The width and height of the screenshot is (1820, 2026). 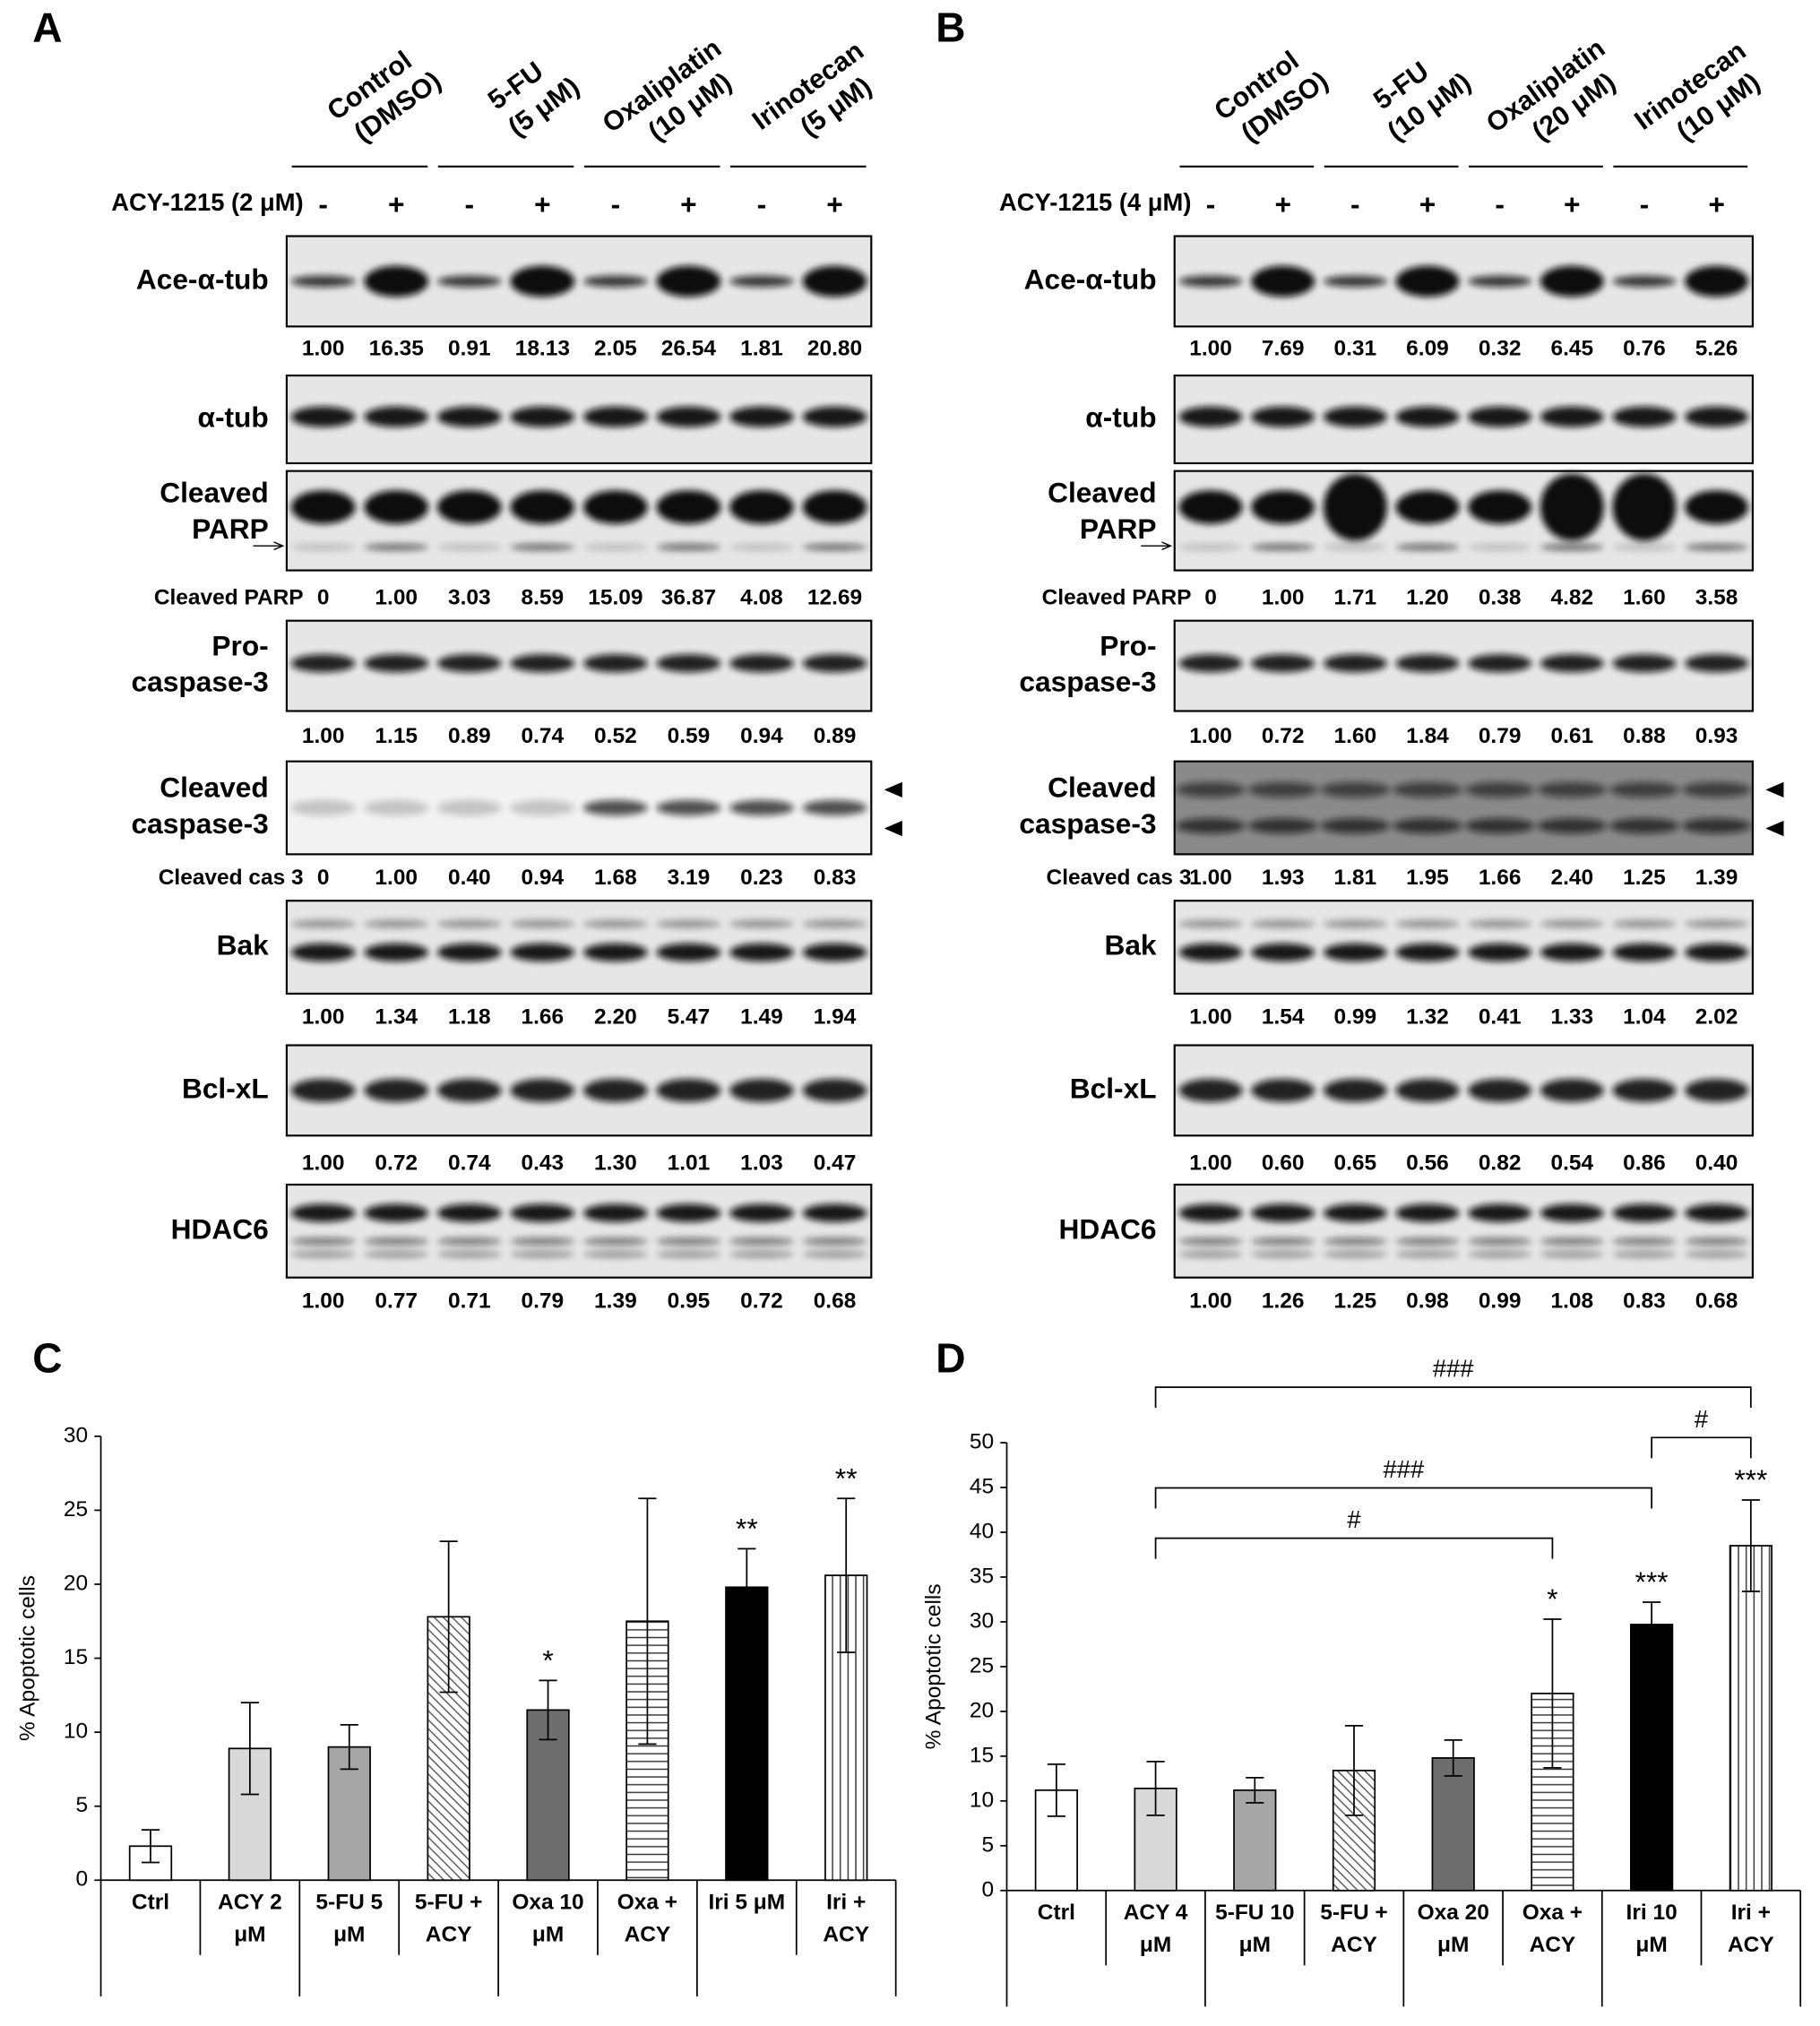 What do you see at coordinates (547, 1660) in the screenshot?
I see `significance-label: *` at bounding box center [547, 1660].